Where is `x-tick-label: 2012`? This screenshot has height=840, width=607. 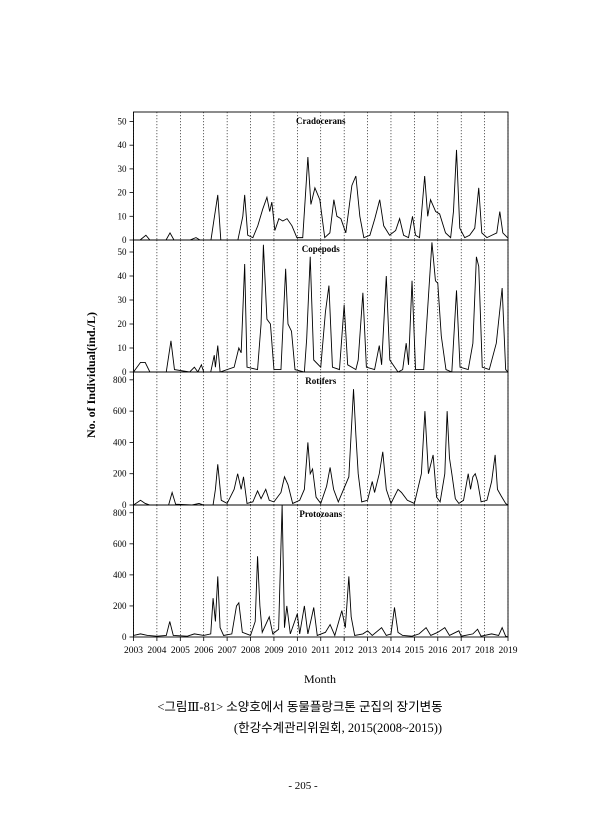
x-tick-label: 2012 is located at coordinates (344, 651).